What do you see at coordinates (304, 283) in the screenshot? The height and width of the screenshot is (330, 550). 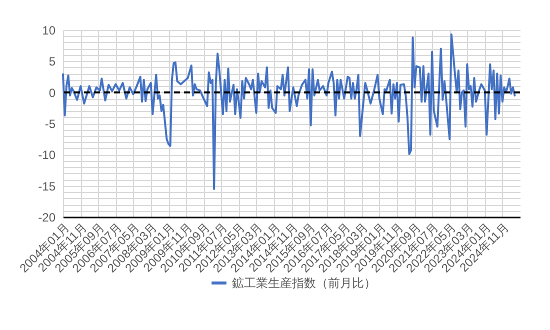 I see `legend-label: 鉱工業生産指数（前月比）` at bounding box center [304, 283].